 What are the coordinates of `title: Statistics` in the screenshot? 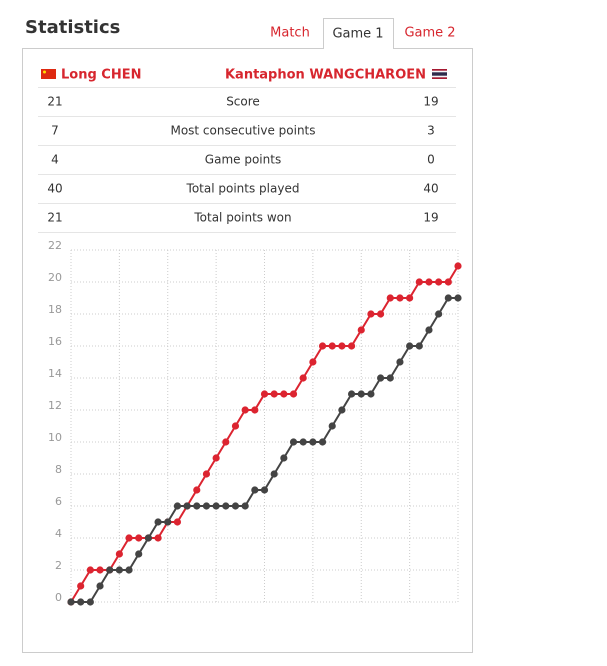 It's located at (72, 27).